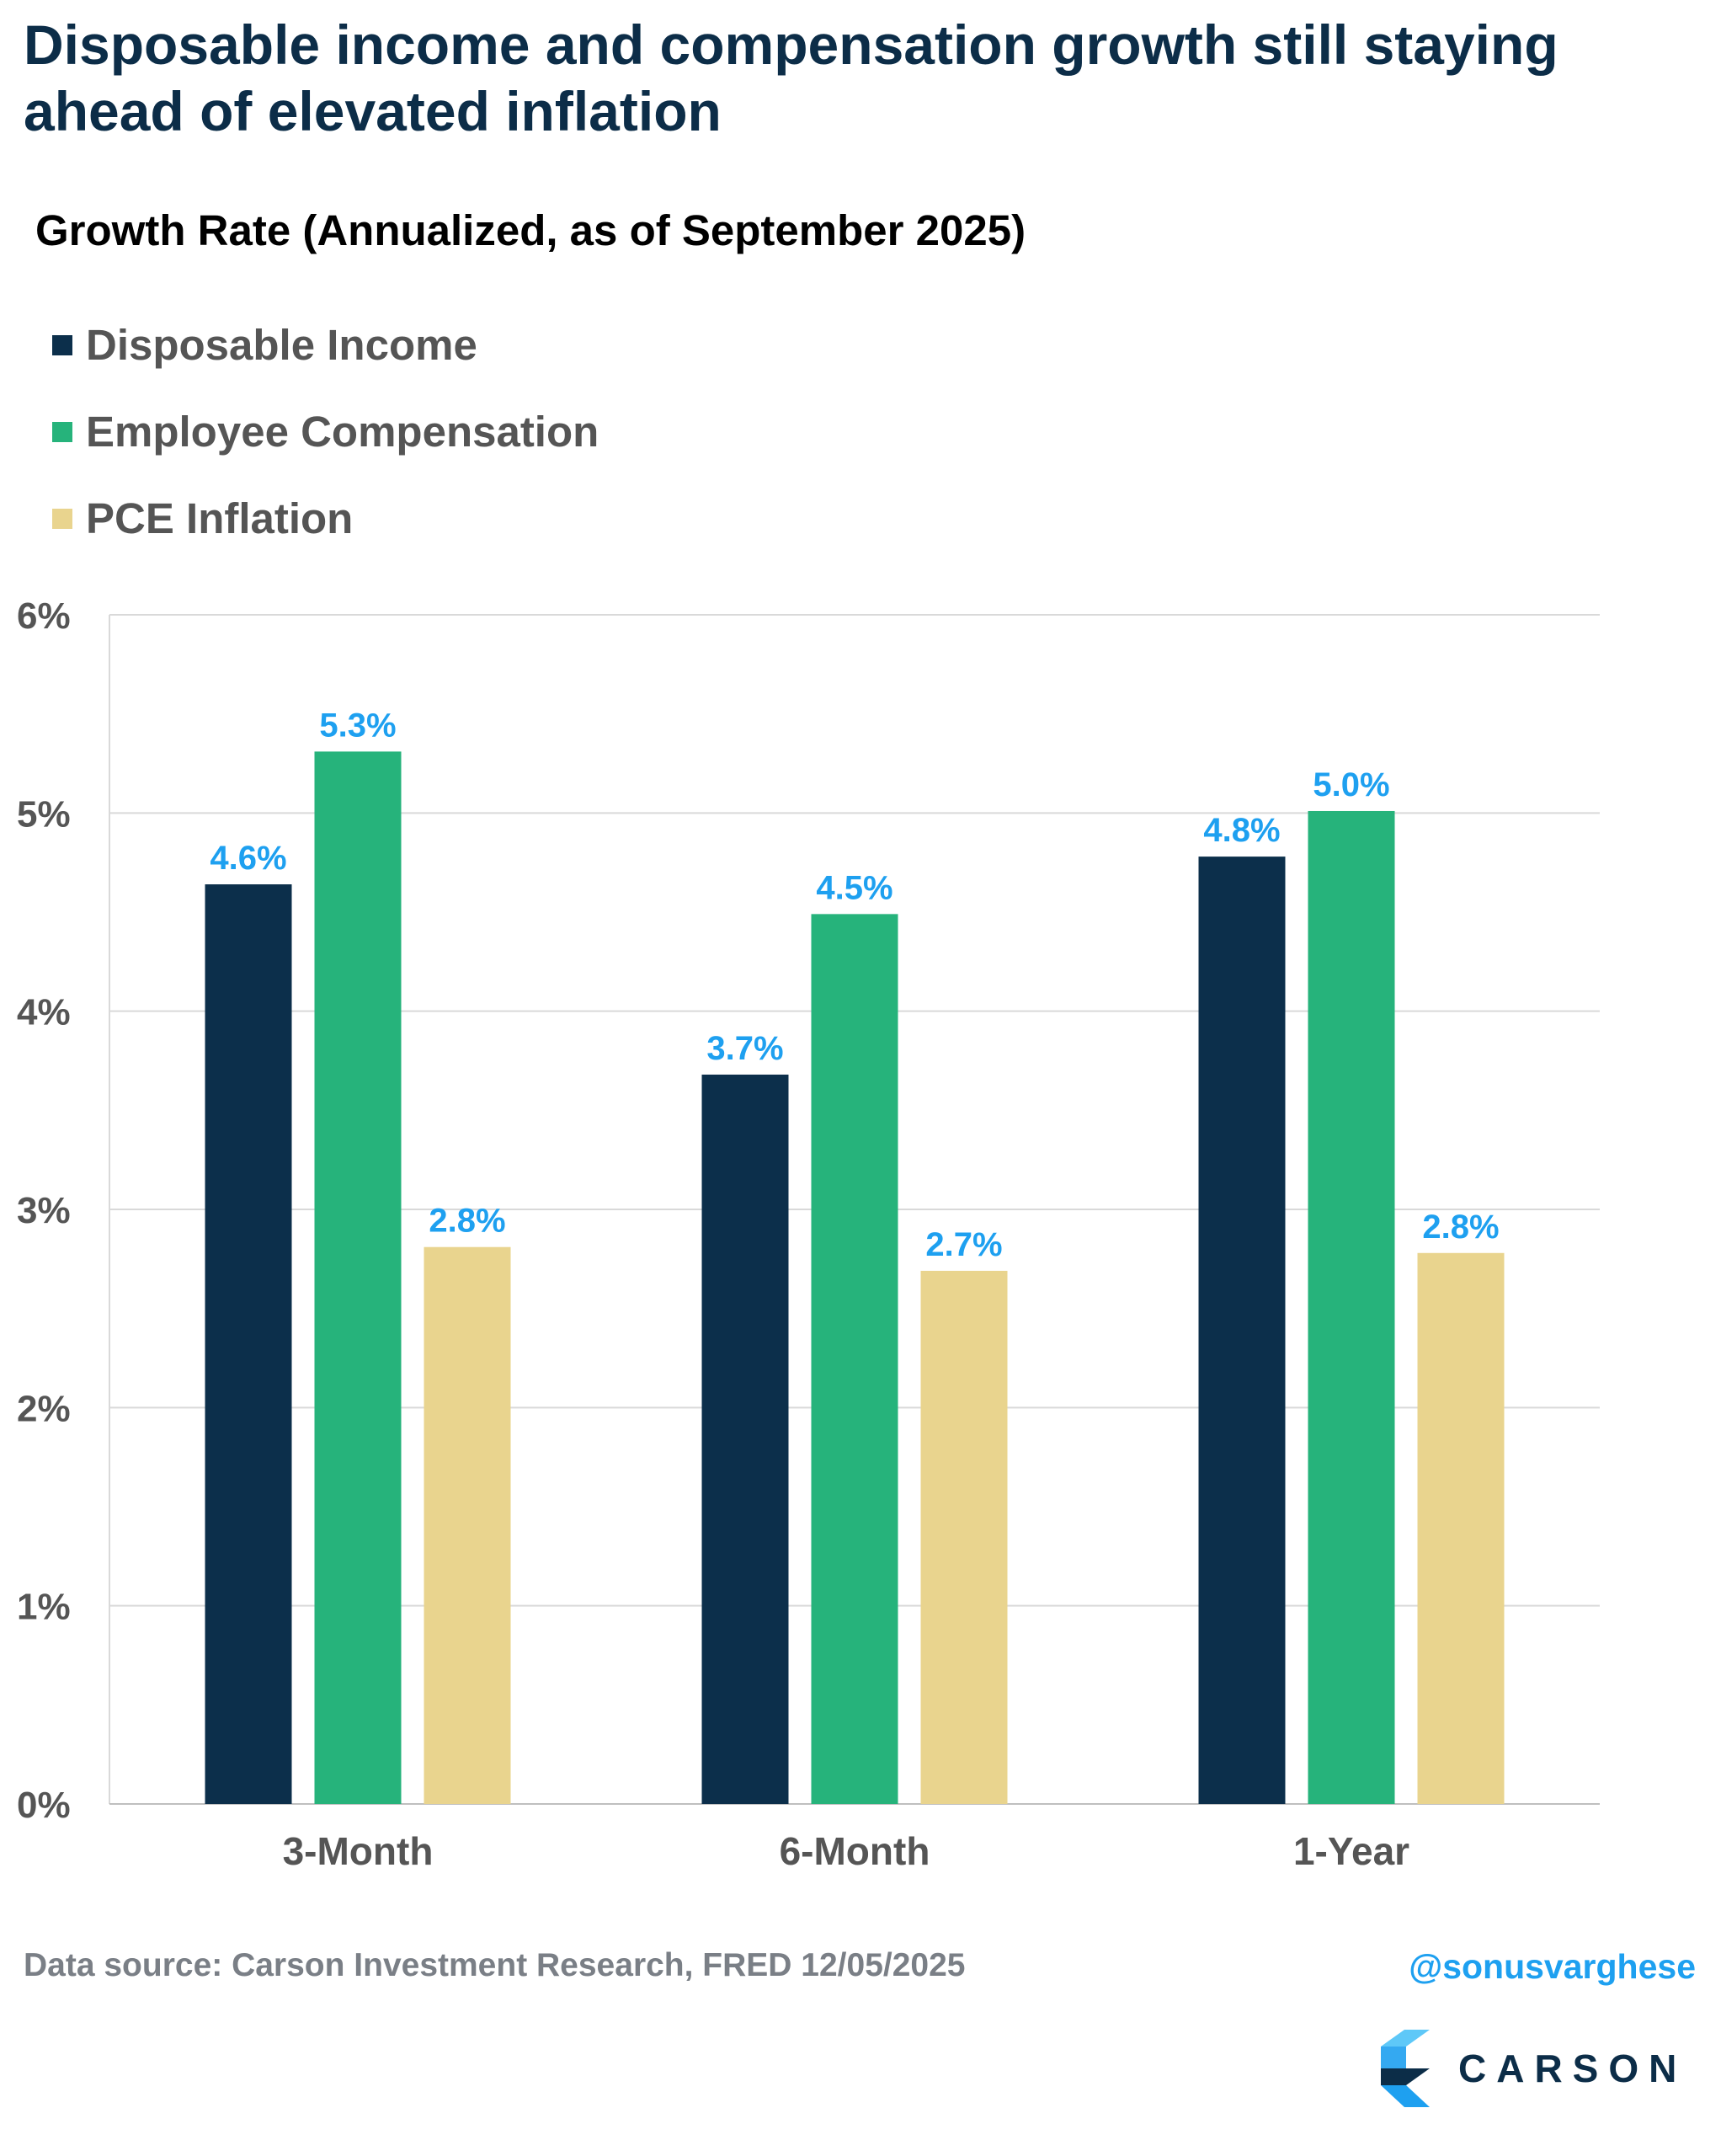  Describe the element at coordinates (220, 518) in the screenshot. I see `legend-label-pce-inflation: PCE Inflation` at that location.